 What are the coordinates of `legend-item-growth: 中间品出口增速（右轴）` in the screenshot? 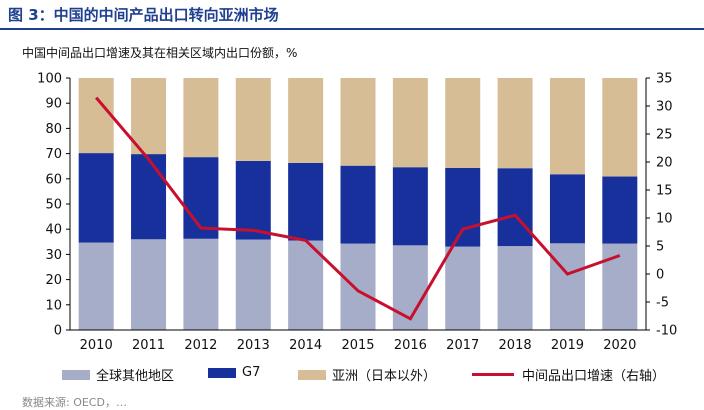 It's located at (568, 374).